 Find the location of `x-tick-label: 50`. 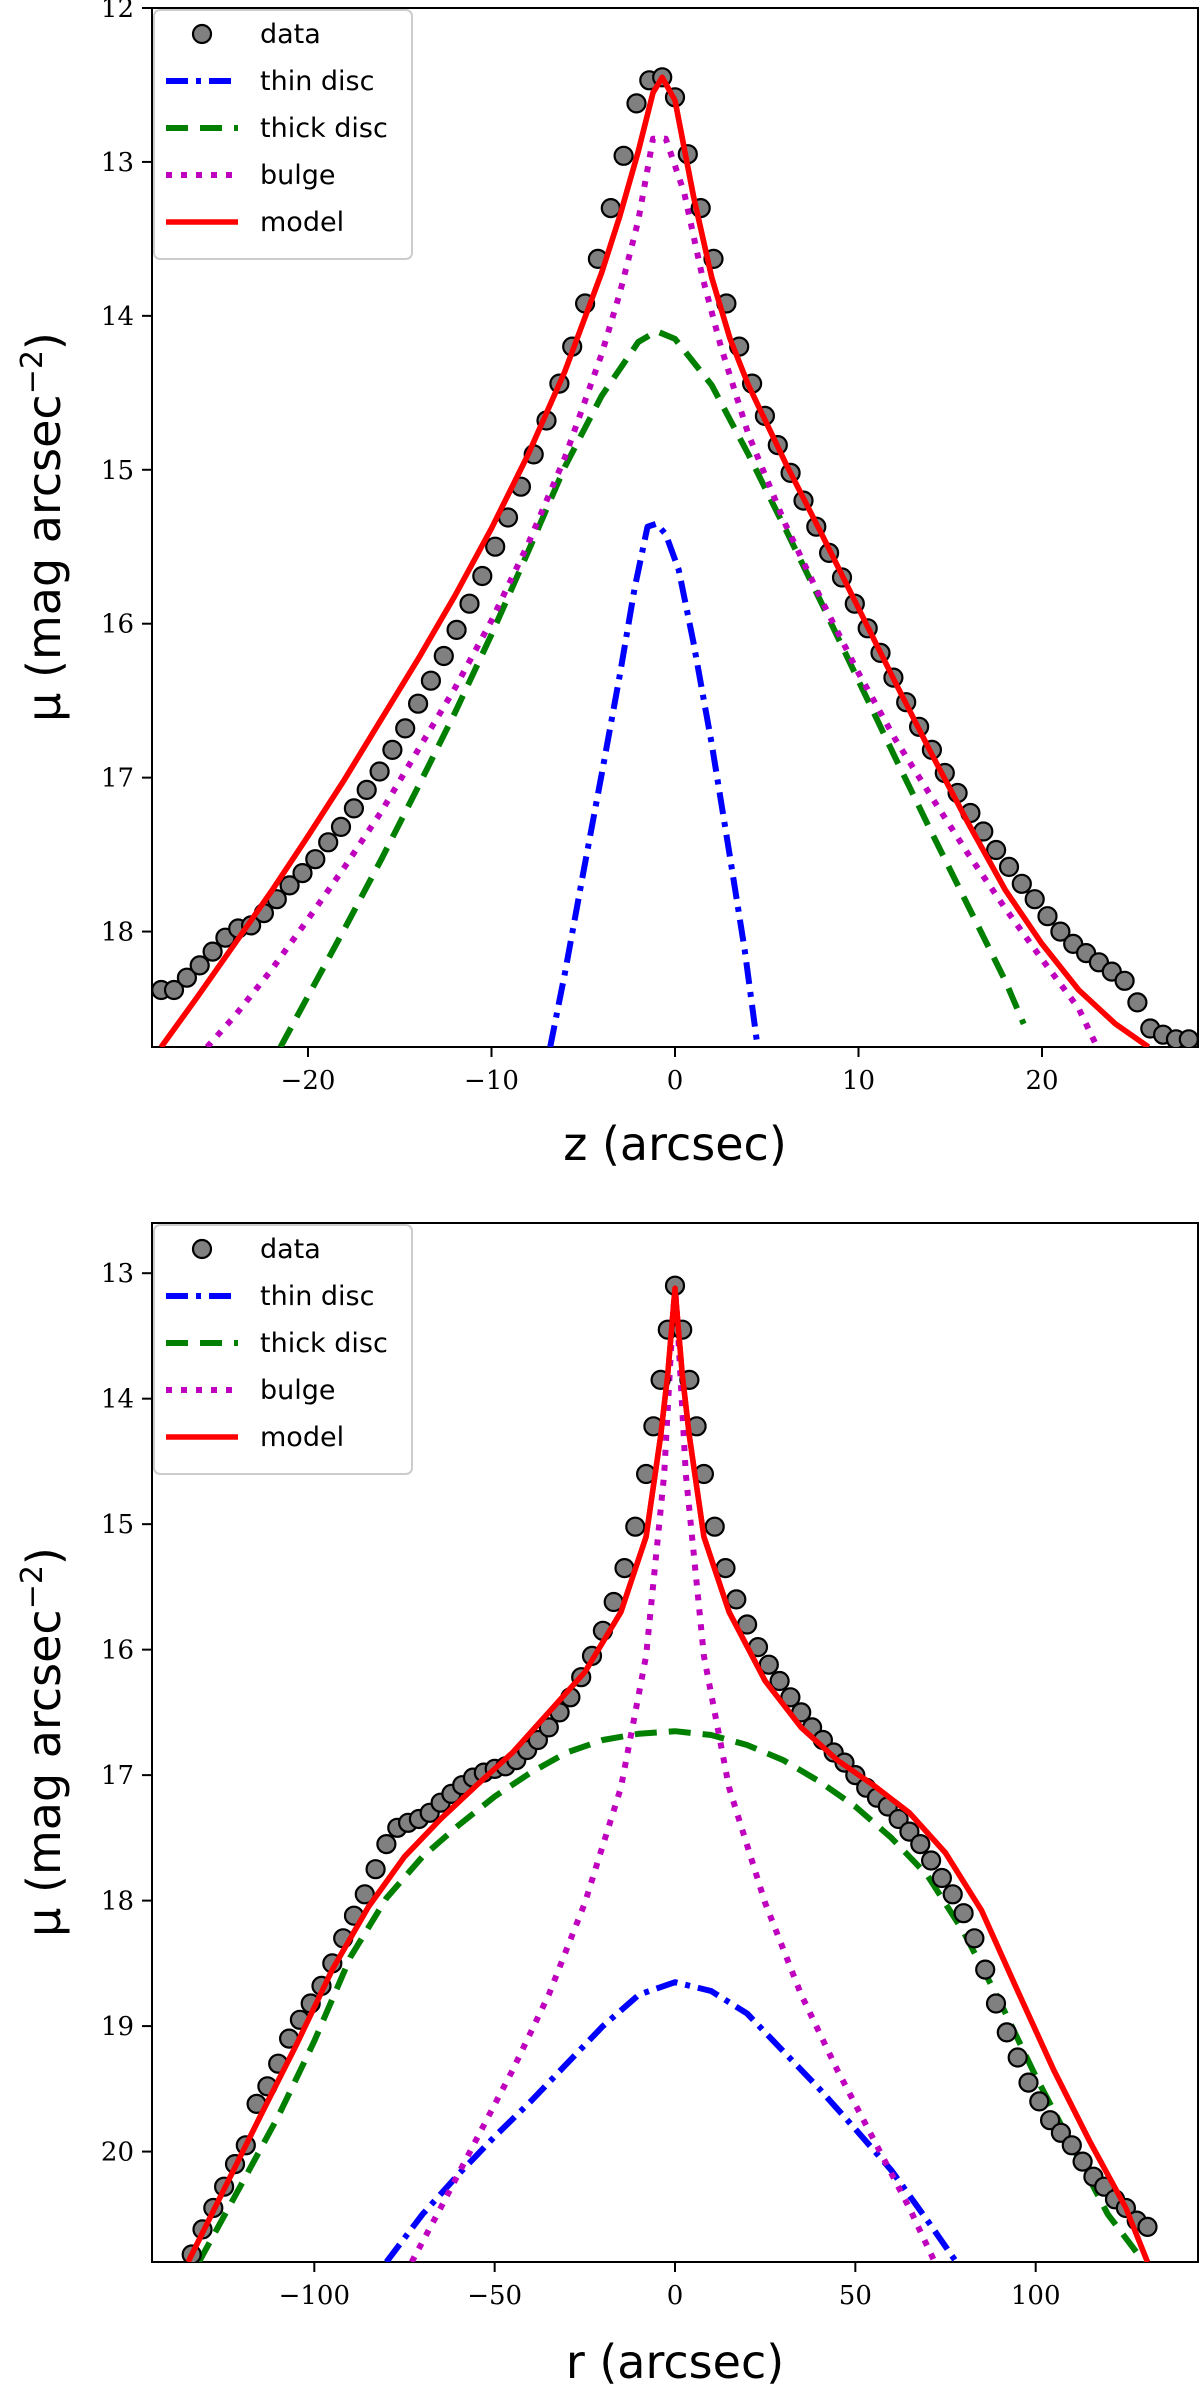

x-tick-label: 50 is located at coordinates (855, 2296).